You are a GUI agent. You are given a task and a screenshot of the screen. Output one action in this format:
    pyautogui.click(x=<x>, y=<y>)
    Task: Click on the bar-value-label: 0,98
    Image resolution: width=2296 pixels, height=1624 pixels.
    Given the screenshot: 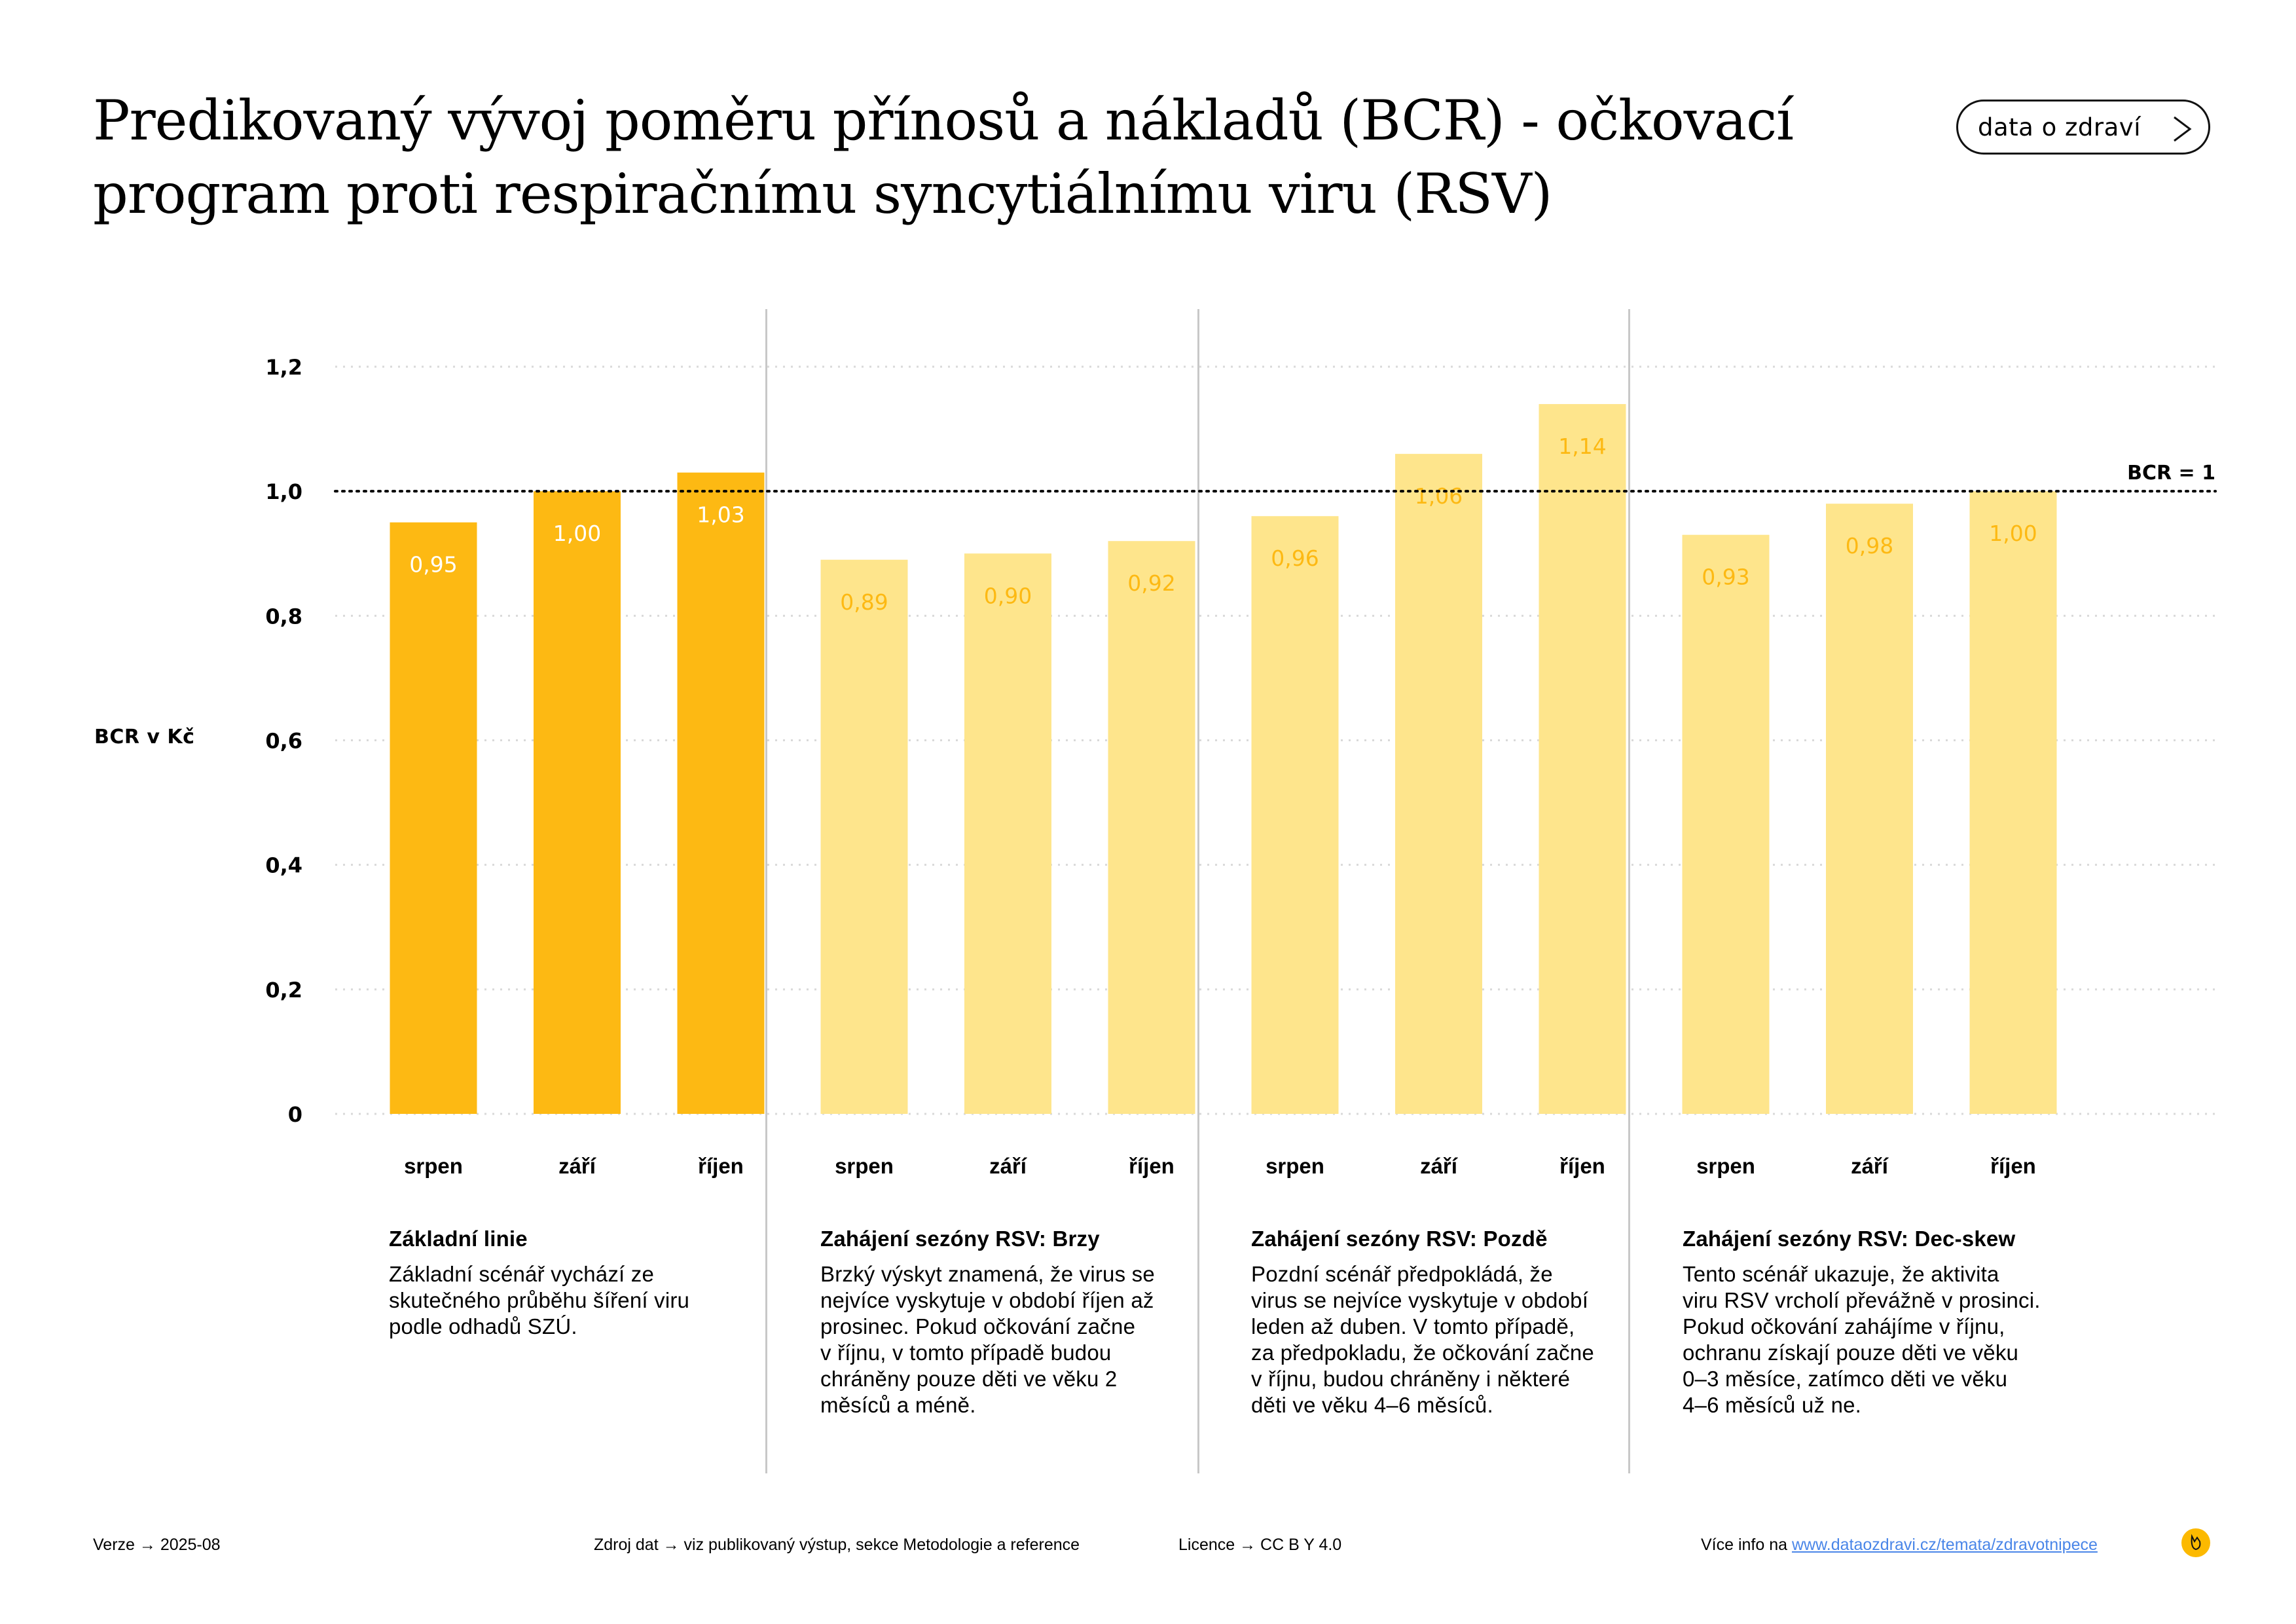 What is the action you would take?
    pyautogui.click(x=1869, y=546)
    